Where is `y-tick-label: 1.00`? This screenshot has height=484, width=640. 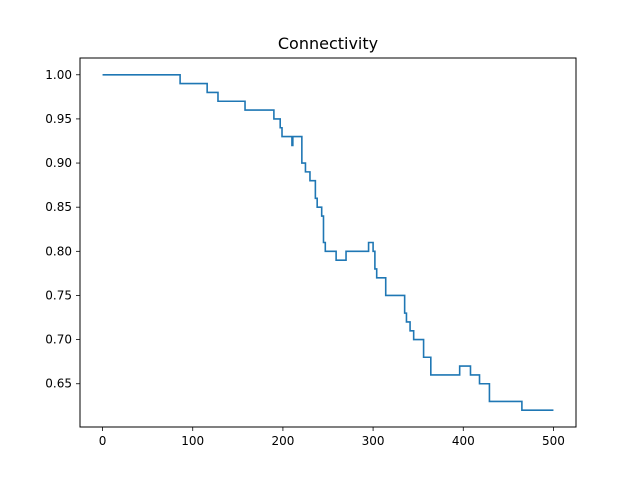
y-tick-label: 1.00 is located at coordinates (58, 75).